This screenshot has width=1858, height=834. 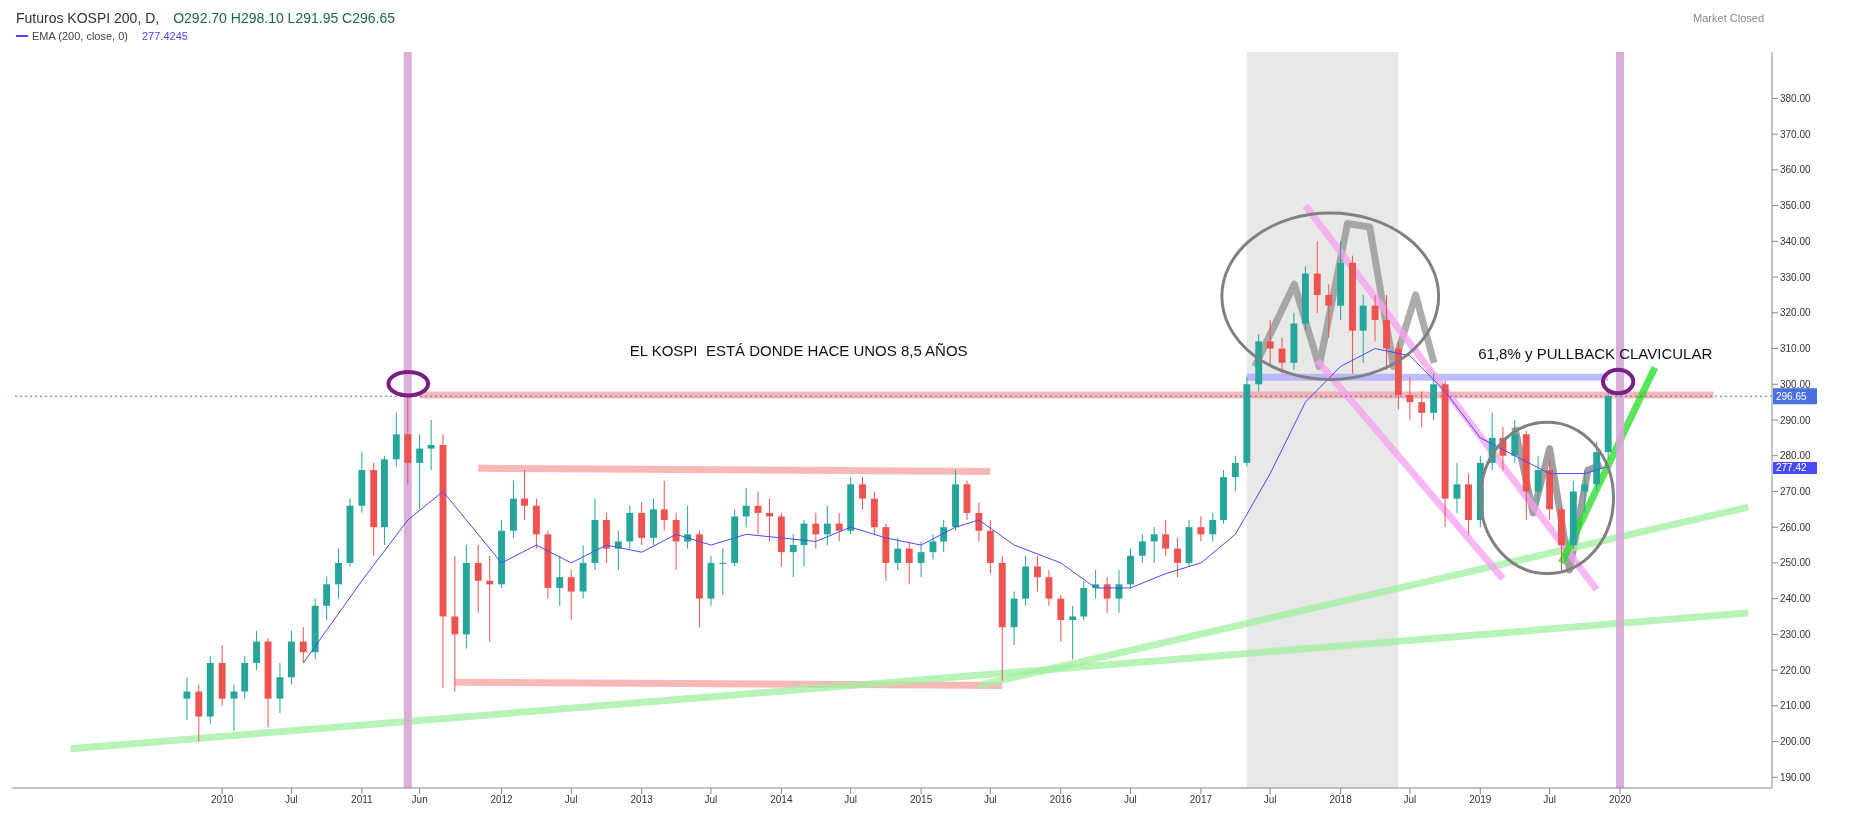 What do you see at coordinates (1796, 492) in the screenshot?
I see `y-tick-label: 270.00` at bounding box center [1796, 492].